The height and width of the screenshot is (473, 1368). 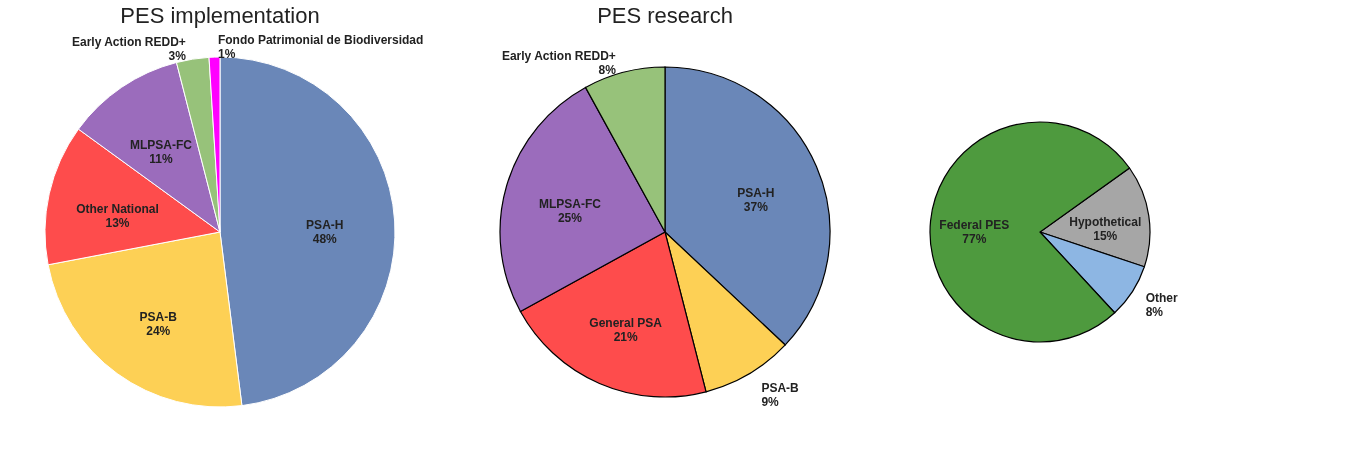 What do you see at coordinates (320, 39) in the screenshot?
I see `slice-label: Fondo Patrimonial de Biodiversidad` at bounding box center [320, 39].